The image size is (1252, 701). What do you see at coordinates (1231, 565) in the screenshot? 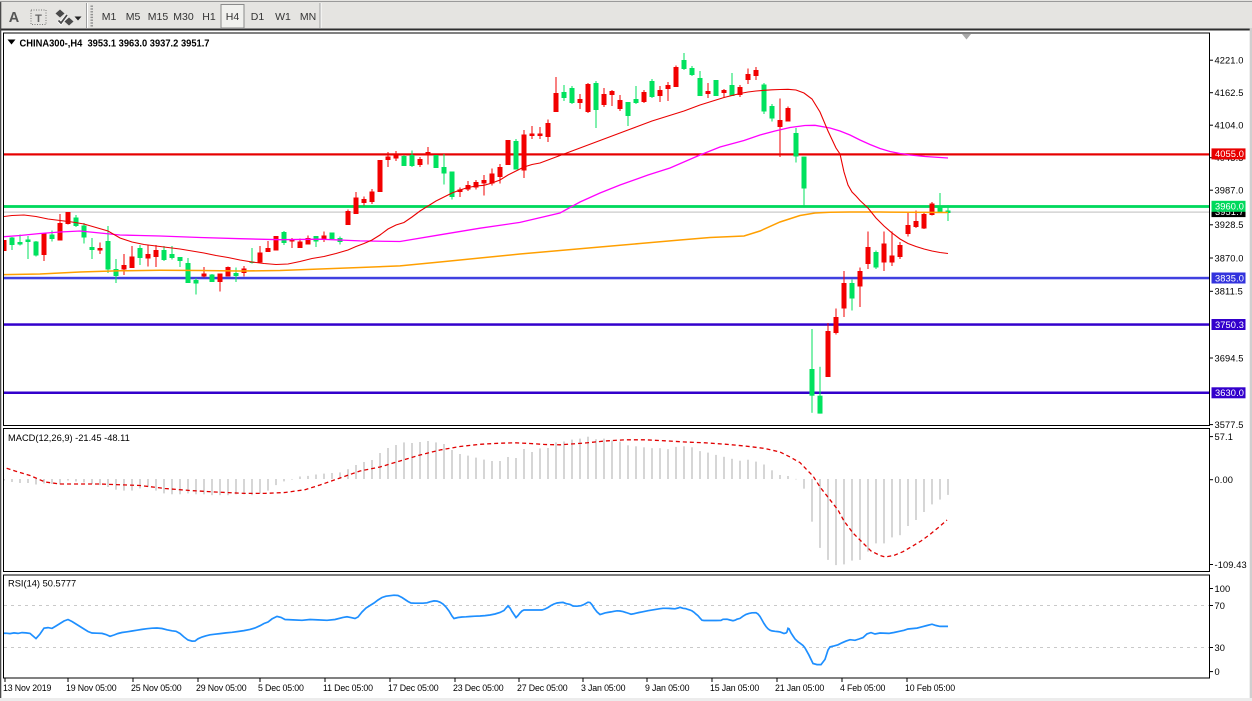
I see `svg-text: -109.43` at bounding box center [1231, 565].